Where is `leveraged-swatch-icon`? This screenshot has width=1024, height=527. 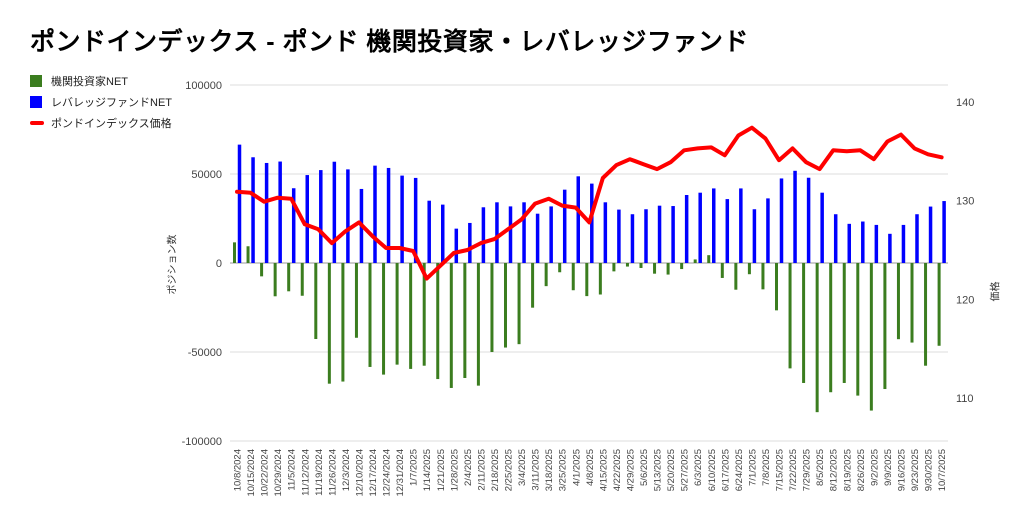 leveraged-swatch-icon is located at coordinates (36, 101).